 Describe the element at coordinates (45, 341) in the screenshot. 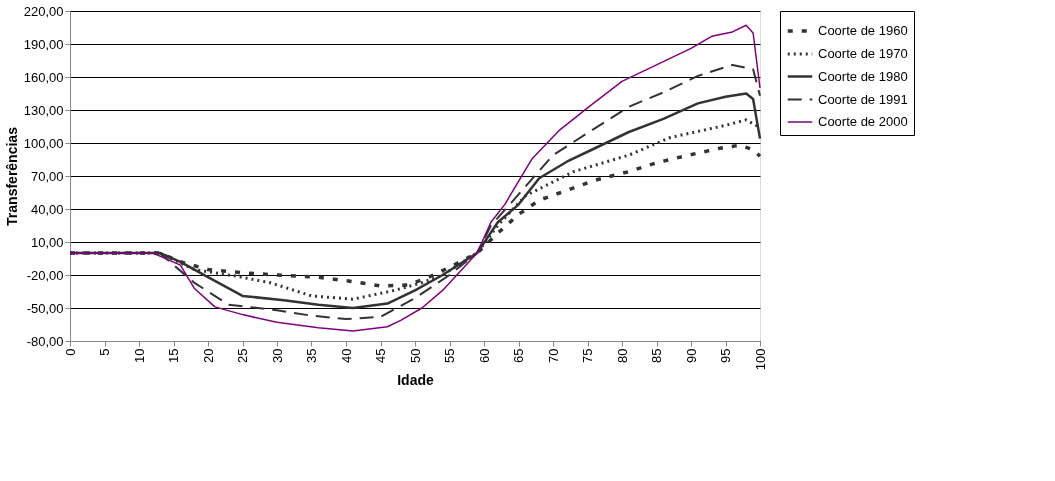

I see `y-tick-label: -80,00` at that location.